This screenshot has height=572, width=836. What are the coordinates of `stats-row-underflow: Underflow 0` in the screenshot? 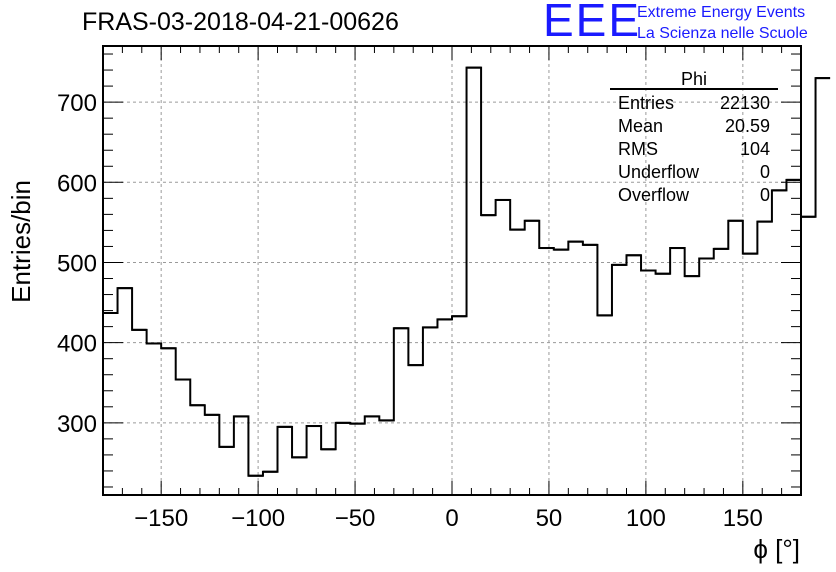 It's located at (694, 172).